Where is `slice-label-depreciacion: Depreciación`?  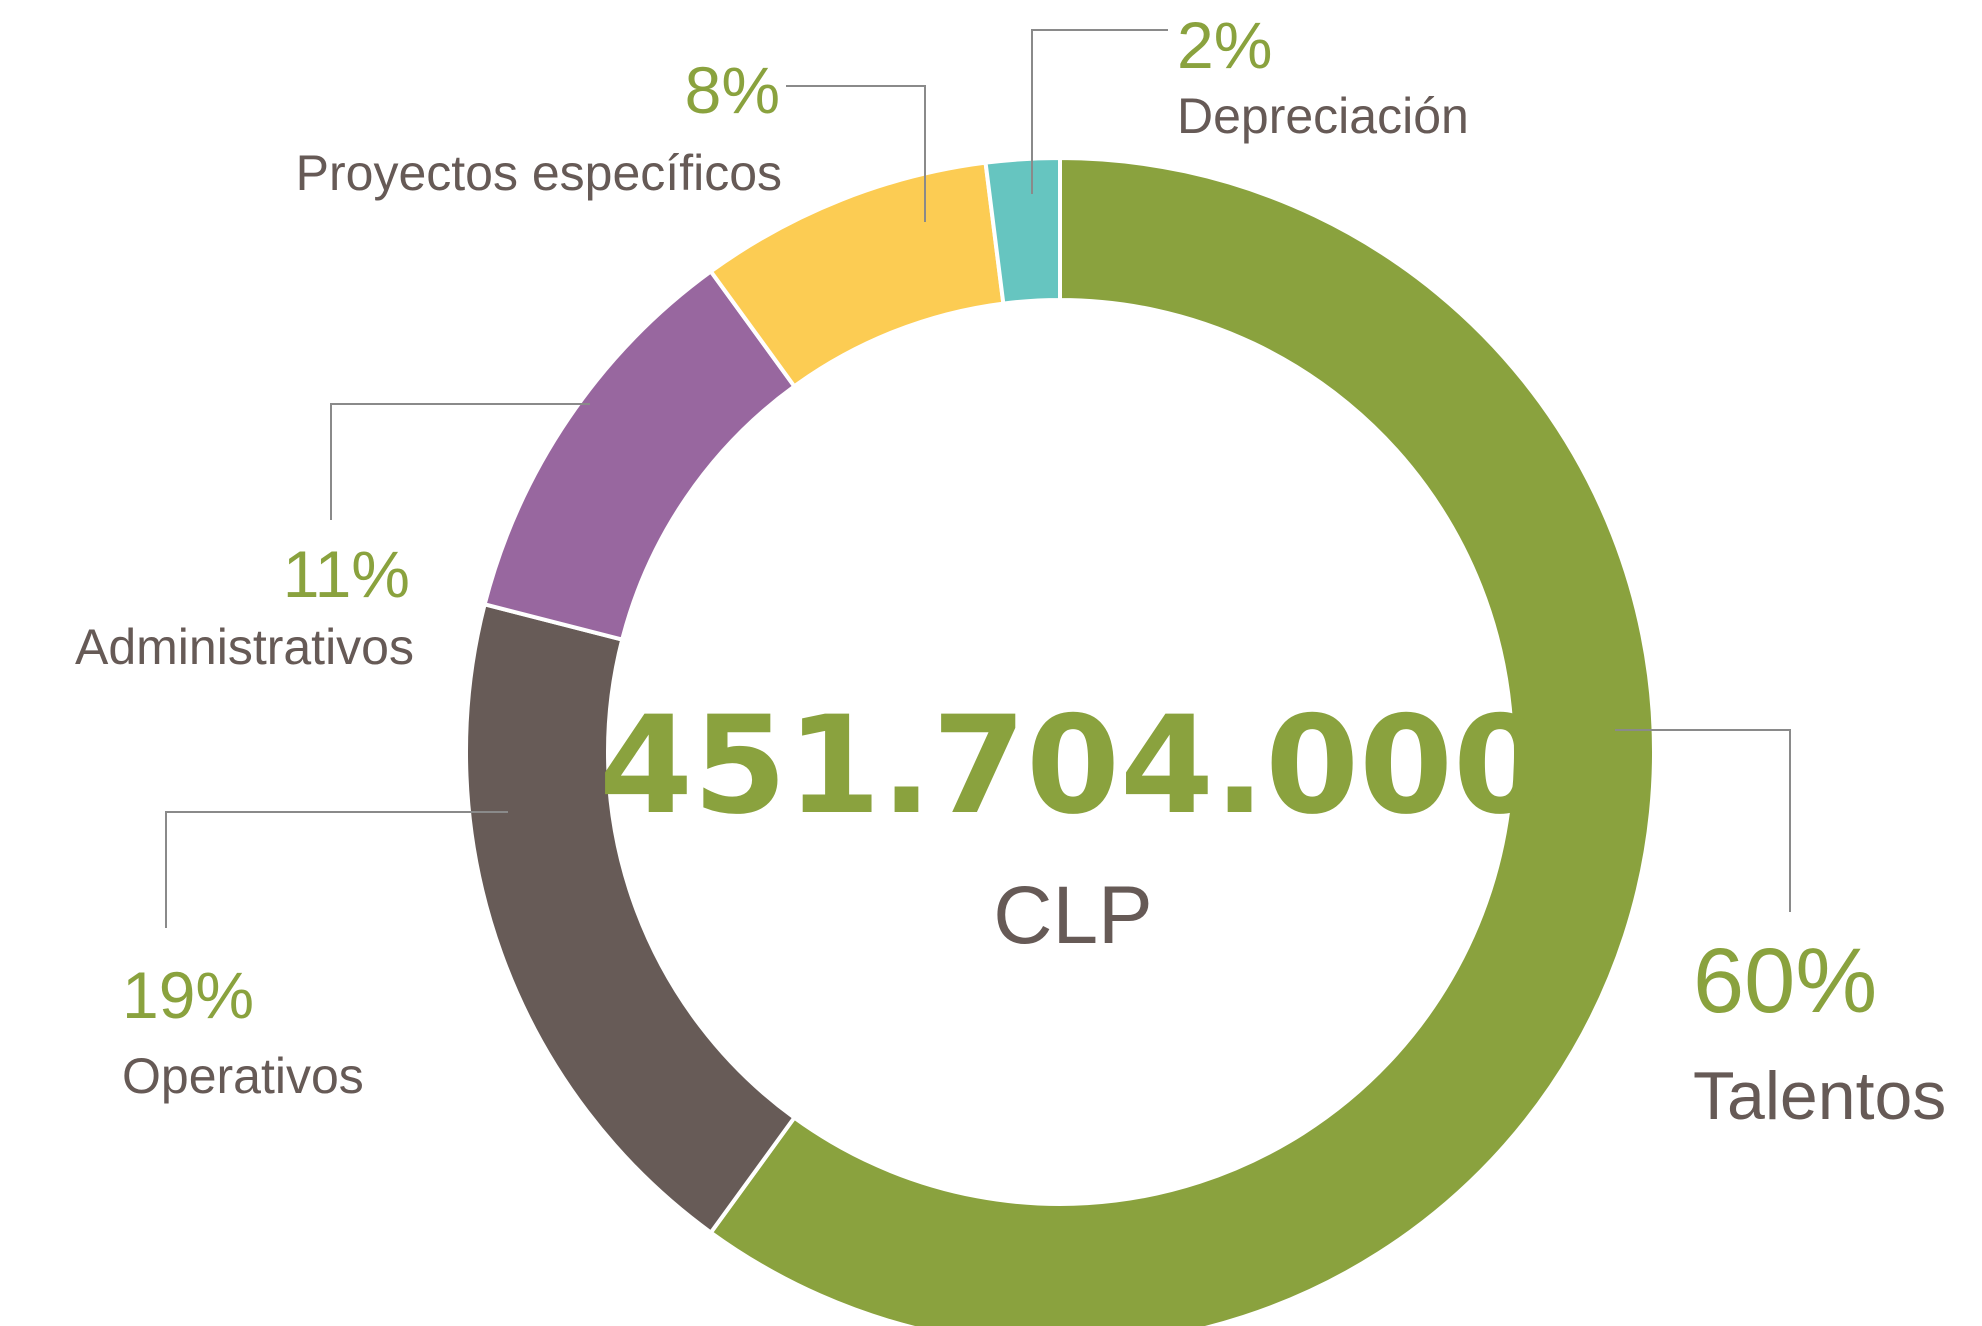
slice-label-depreciacion: Depreciación is located at coordinates (1323, 116).